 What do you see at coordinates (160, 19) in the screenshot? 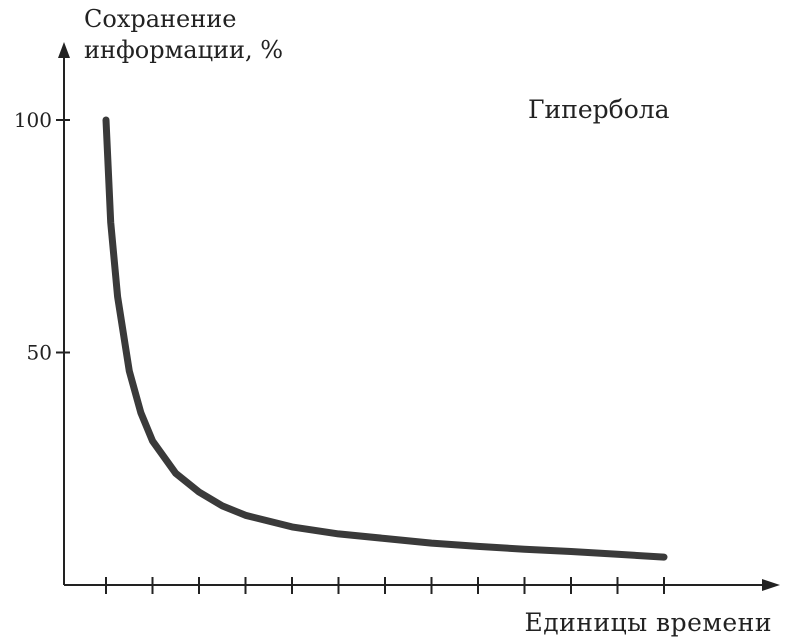
I see `y-axis-title-line1: Сохранение` at bounding box center [160, 19].